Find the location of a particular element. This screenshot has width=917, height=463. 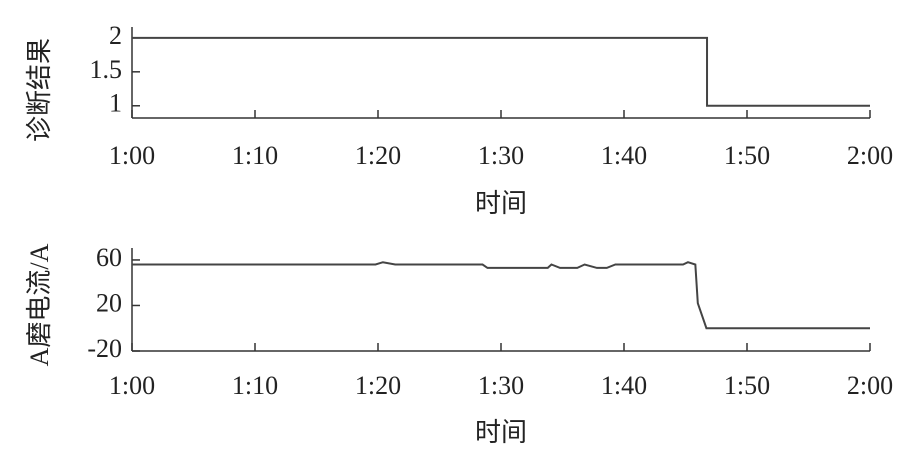

y-tick-label: 20 is located at coordinates (109, 302).